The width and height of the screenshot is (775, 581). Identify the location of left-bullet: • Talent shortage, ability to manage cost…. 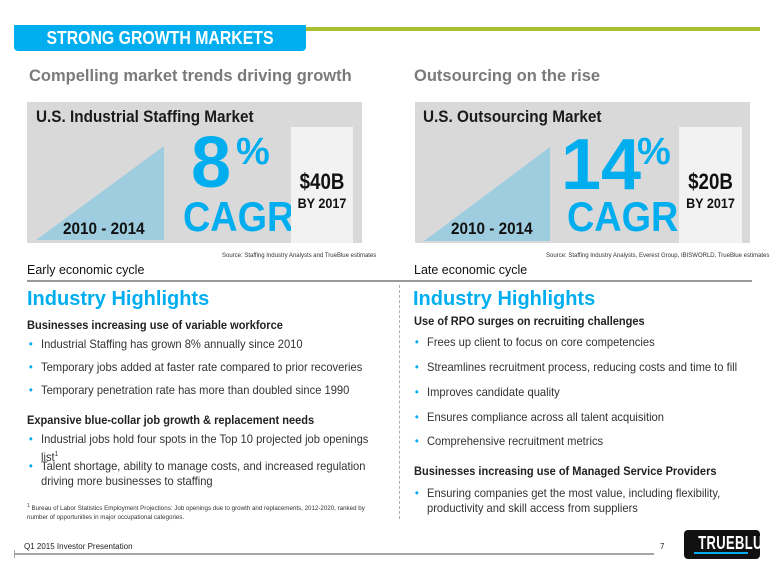
(197, 473).